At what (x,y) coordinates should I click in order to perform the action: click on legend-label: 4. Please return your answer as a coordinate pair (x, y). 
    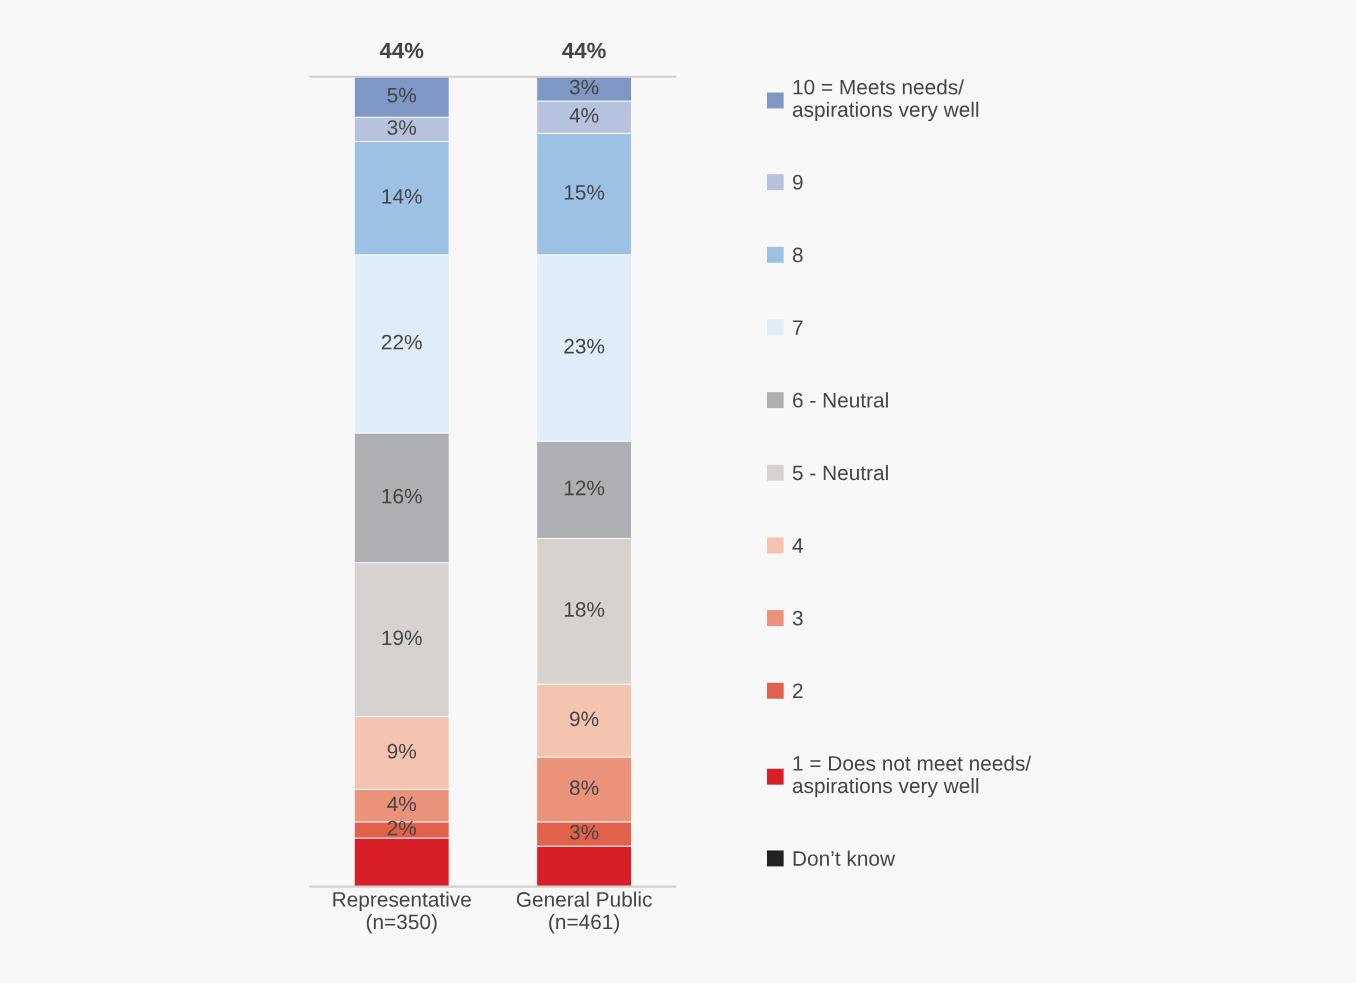
    Looking at the image, I should click on (797, 545).